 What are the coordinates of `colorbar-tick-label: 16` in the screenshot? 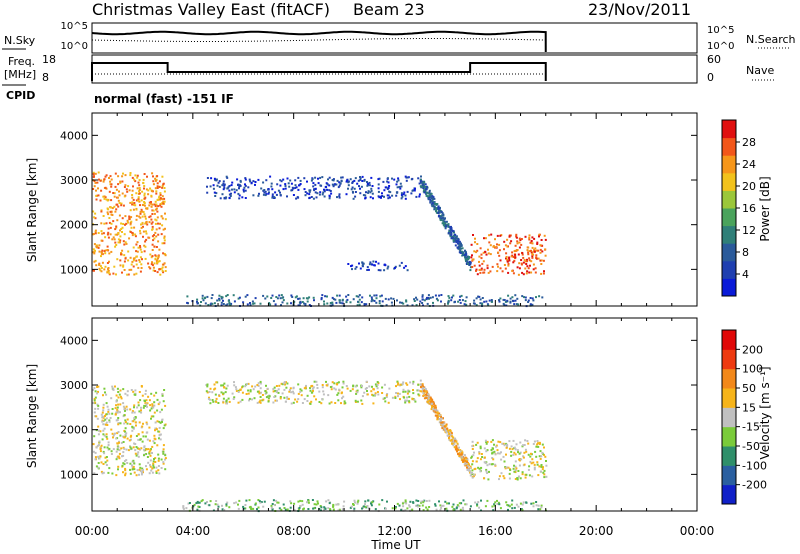 It's located at (749, 208).